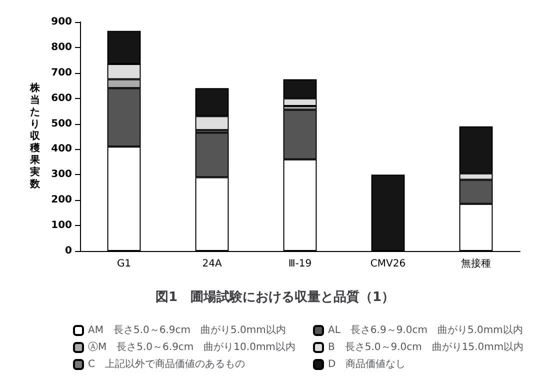 This screenshot has height=387, width=550. What do you see at coordinates (35, 136) in the screenshot?
I see `text: 株当たり収穫果実数` at bounding box center [35, 136].